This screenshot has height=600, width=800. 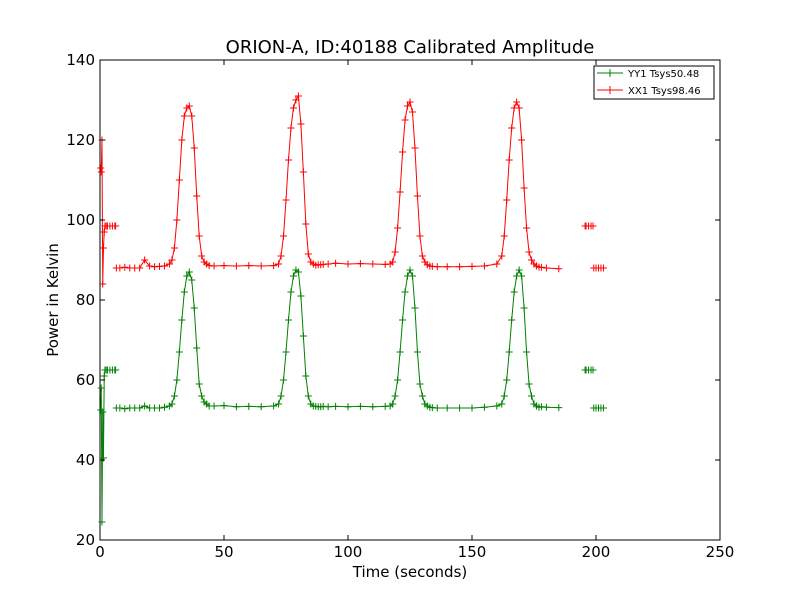 What do you see at coordinates (596, 552) in the screenshot?
I see `x-tick-label: 200` at bounding box center [596, 552].